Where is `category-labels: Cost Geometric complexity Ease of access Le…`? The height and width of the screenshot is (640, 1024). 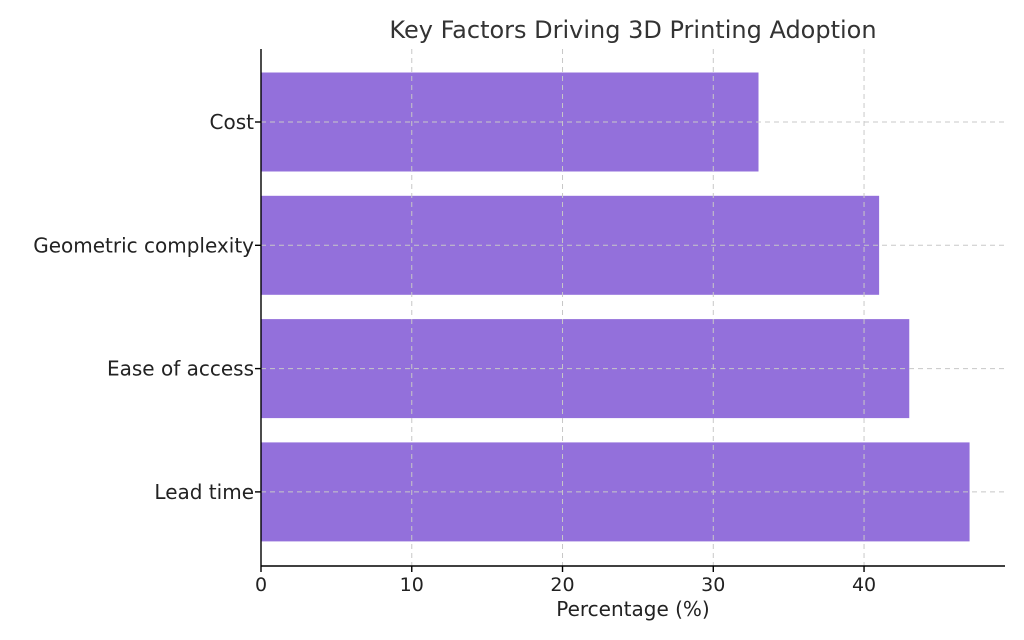
category-labels: Cost Geometric complexity Ease of access Le… is located at coordinates (147, 307).